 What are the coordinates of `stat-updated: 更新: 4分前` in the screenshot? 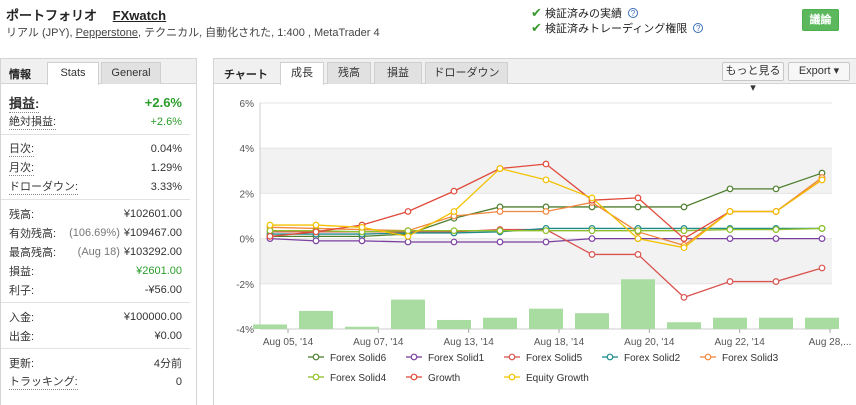 It's located at (95, 362).